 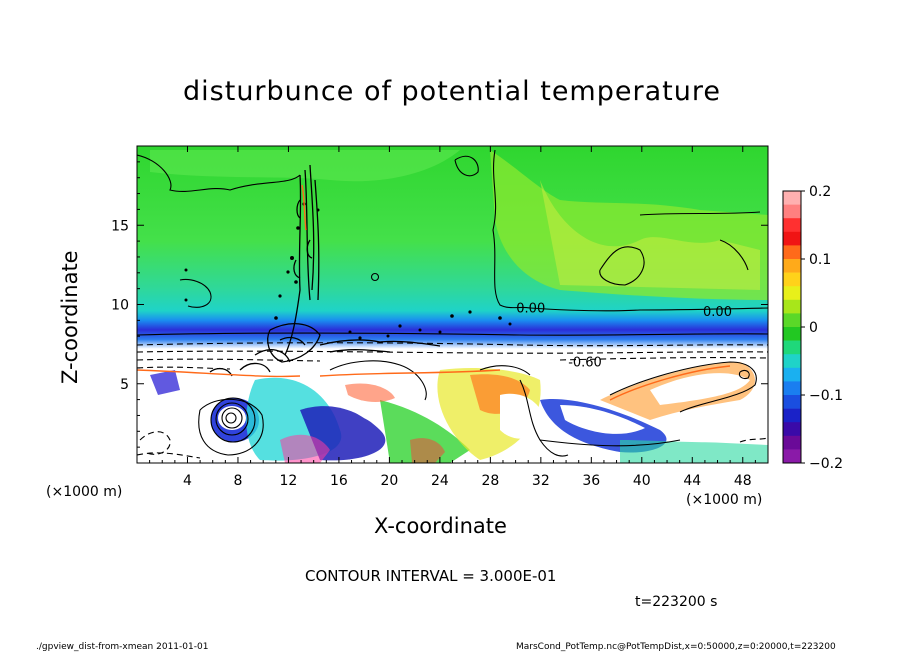 I want to click on colorbar-tick-label: 0.1, so click(x=820, y=260).